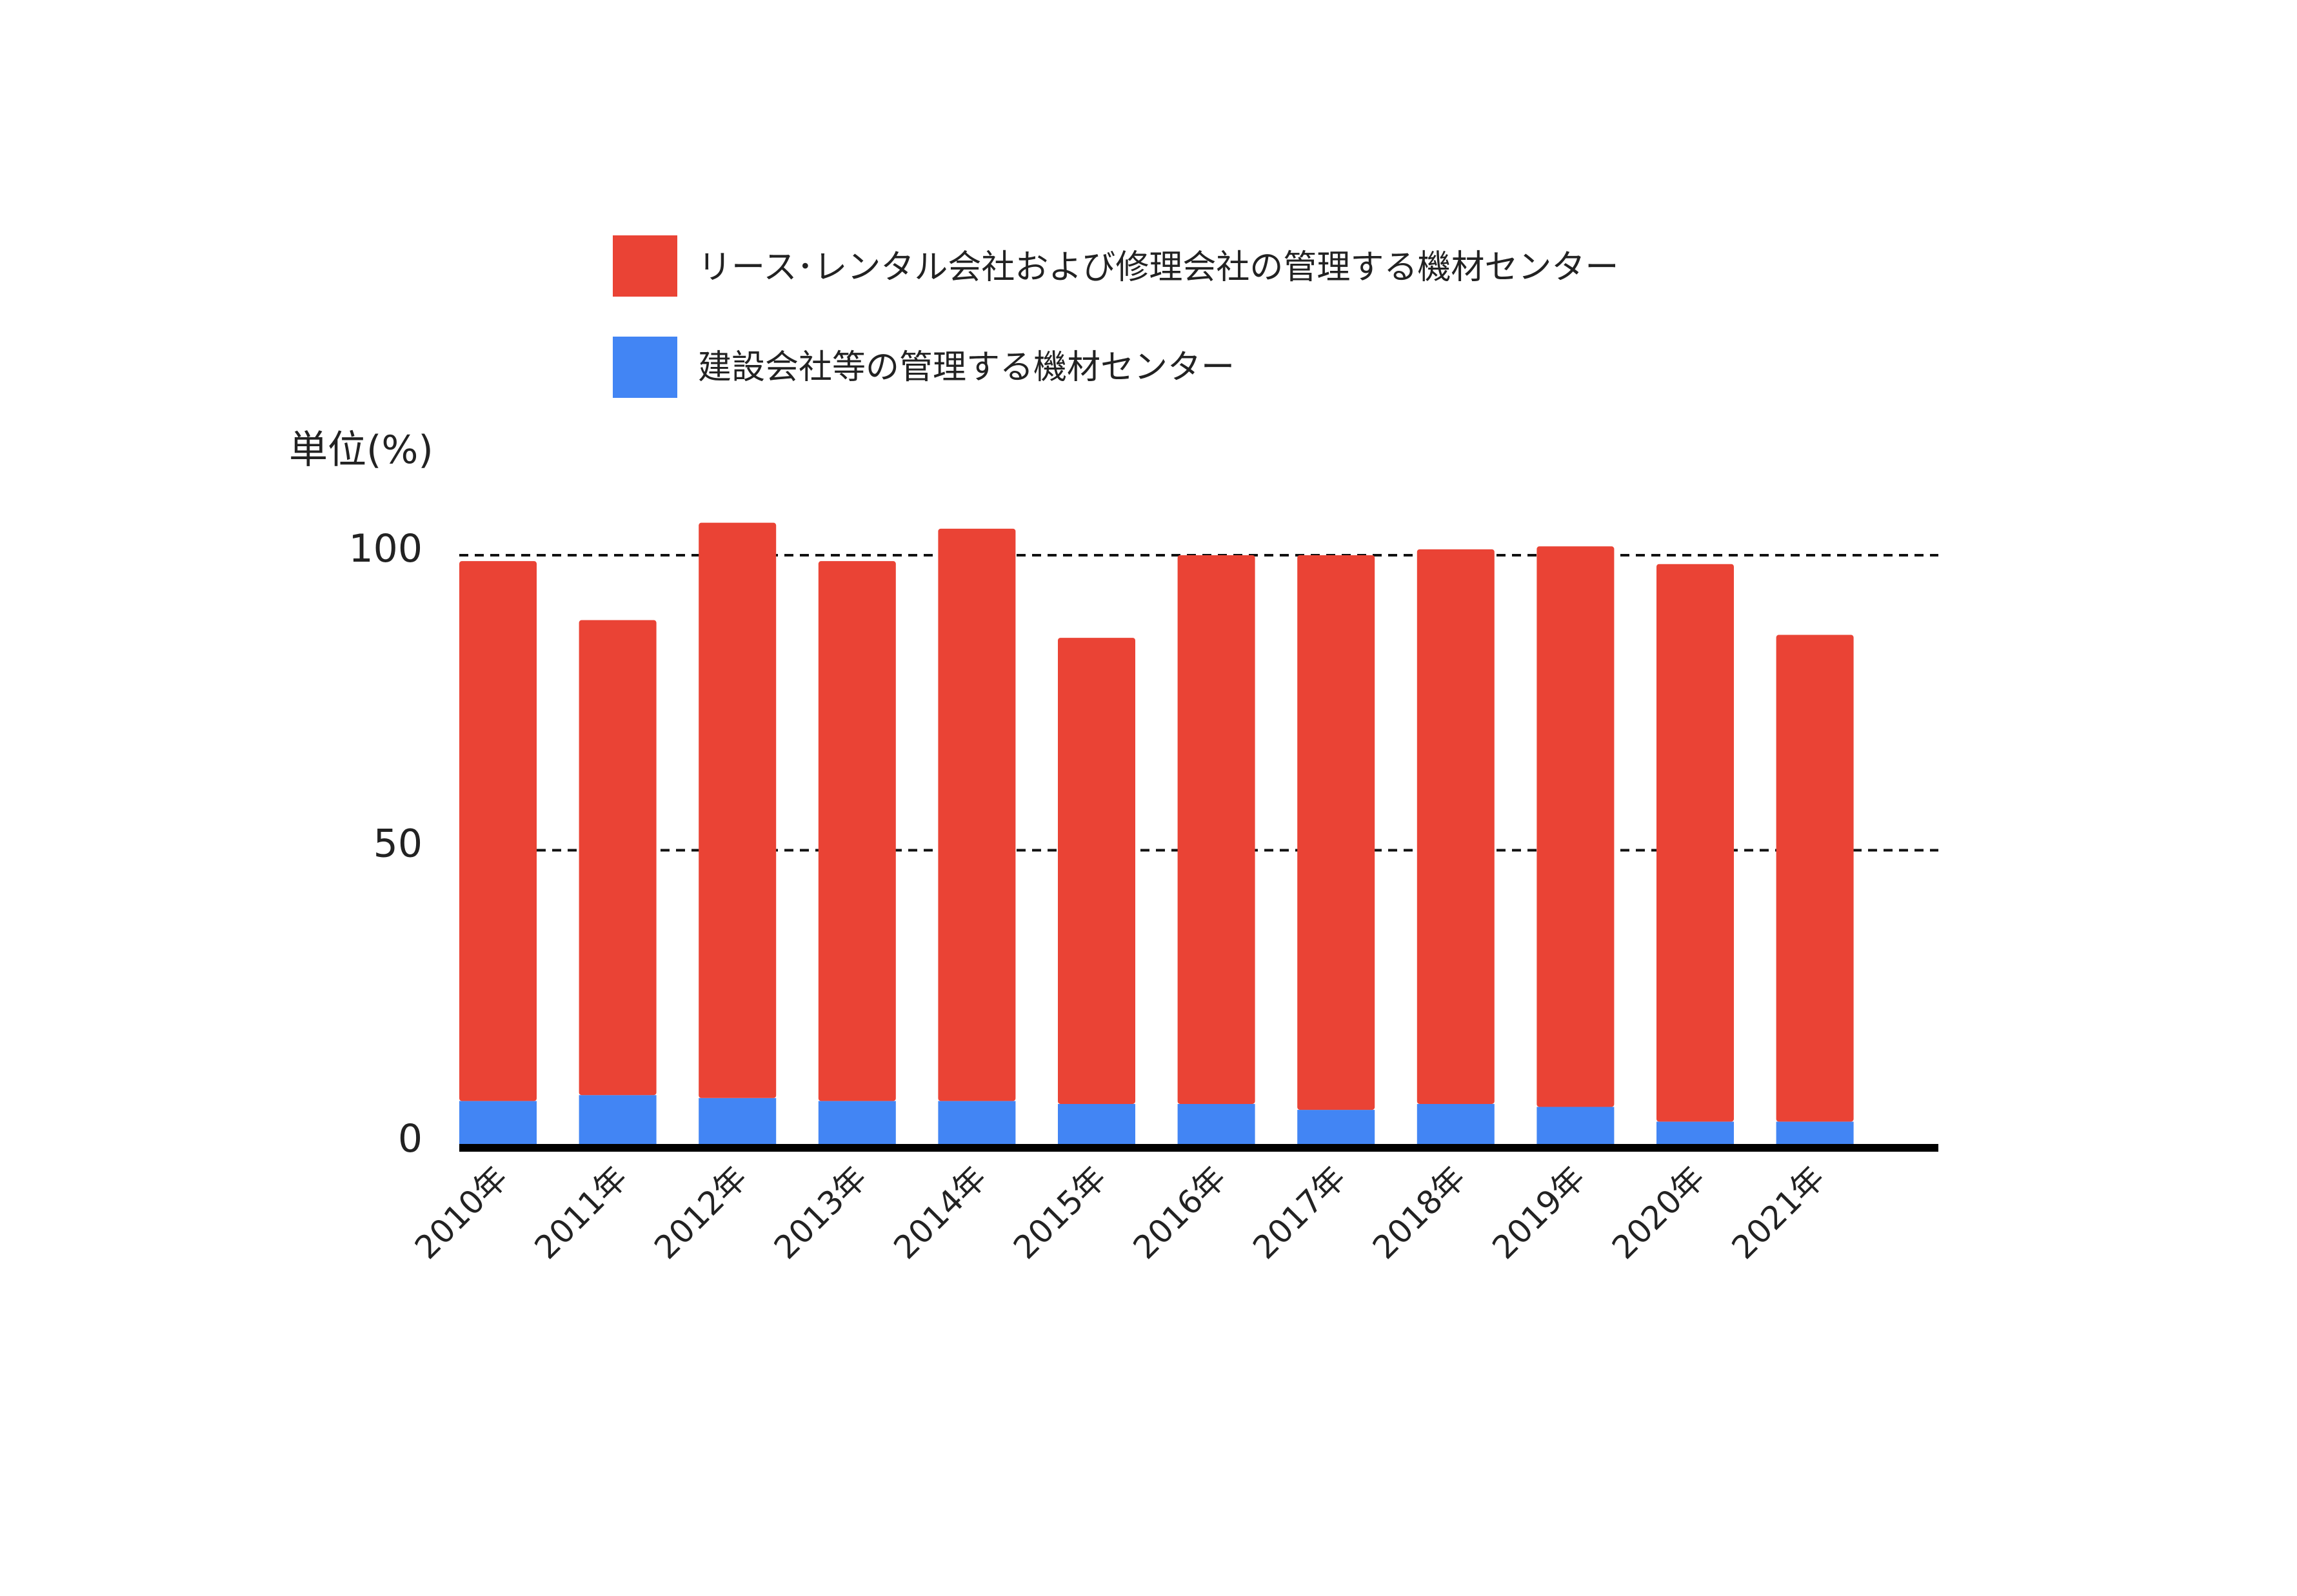 The image size is (2297, 1596). What do you see at coordinates (1815, 1133) in the screenshot?
I see `bar-blue-2021年` at bounding box center [1815, 1133].